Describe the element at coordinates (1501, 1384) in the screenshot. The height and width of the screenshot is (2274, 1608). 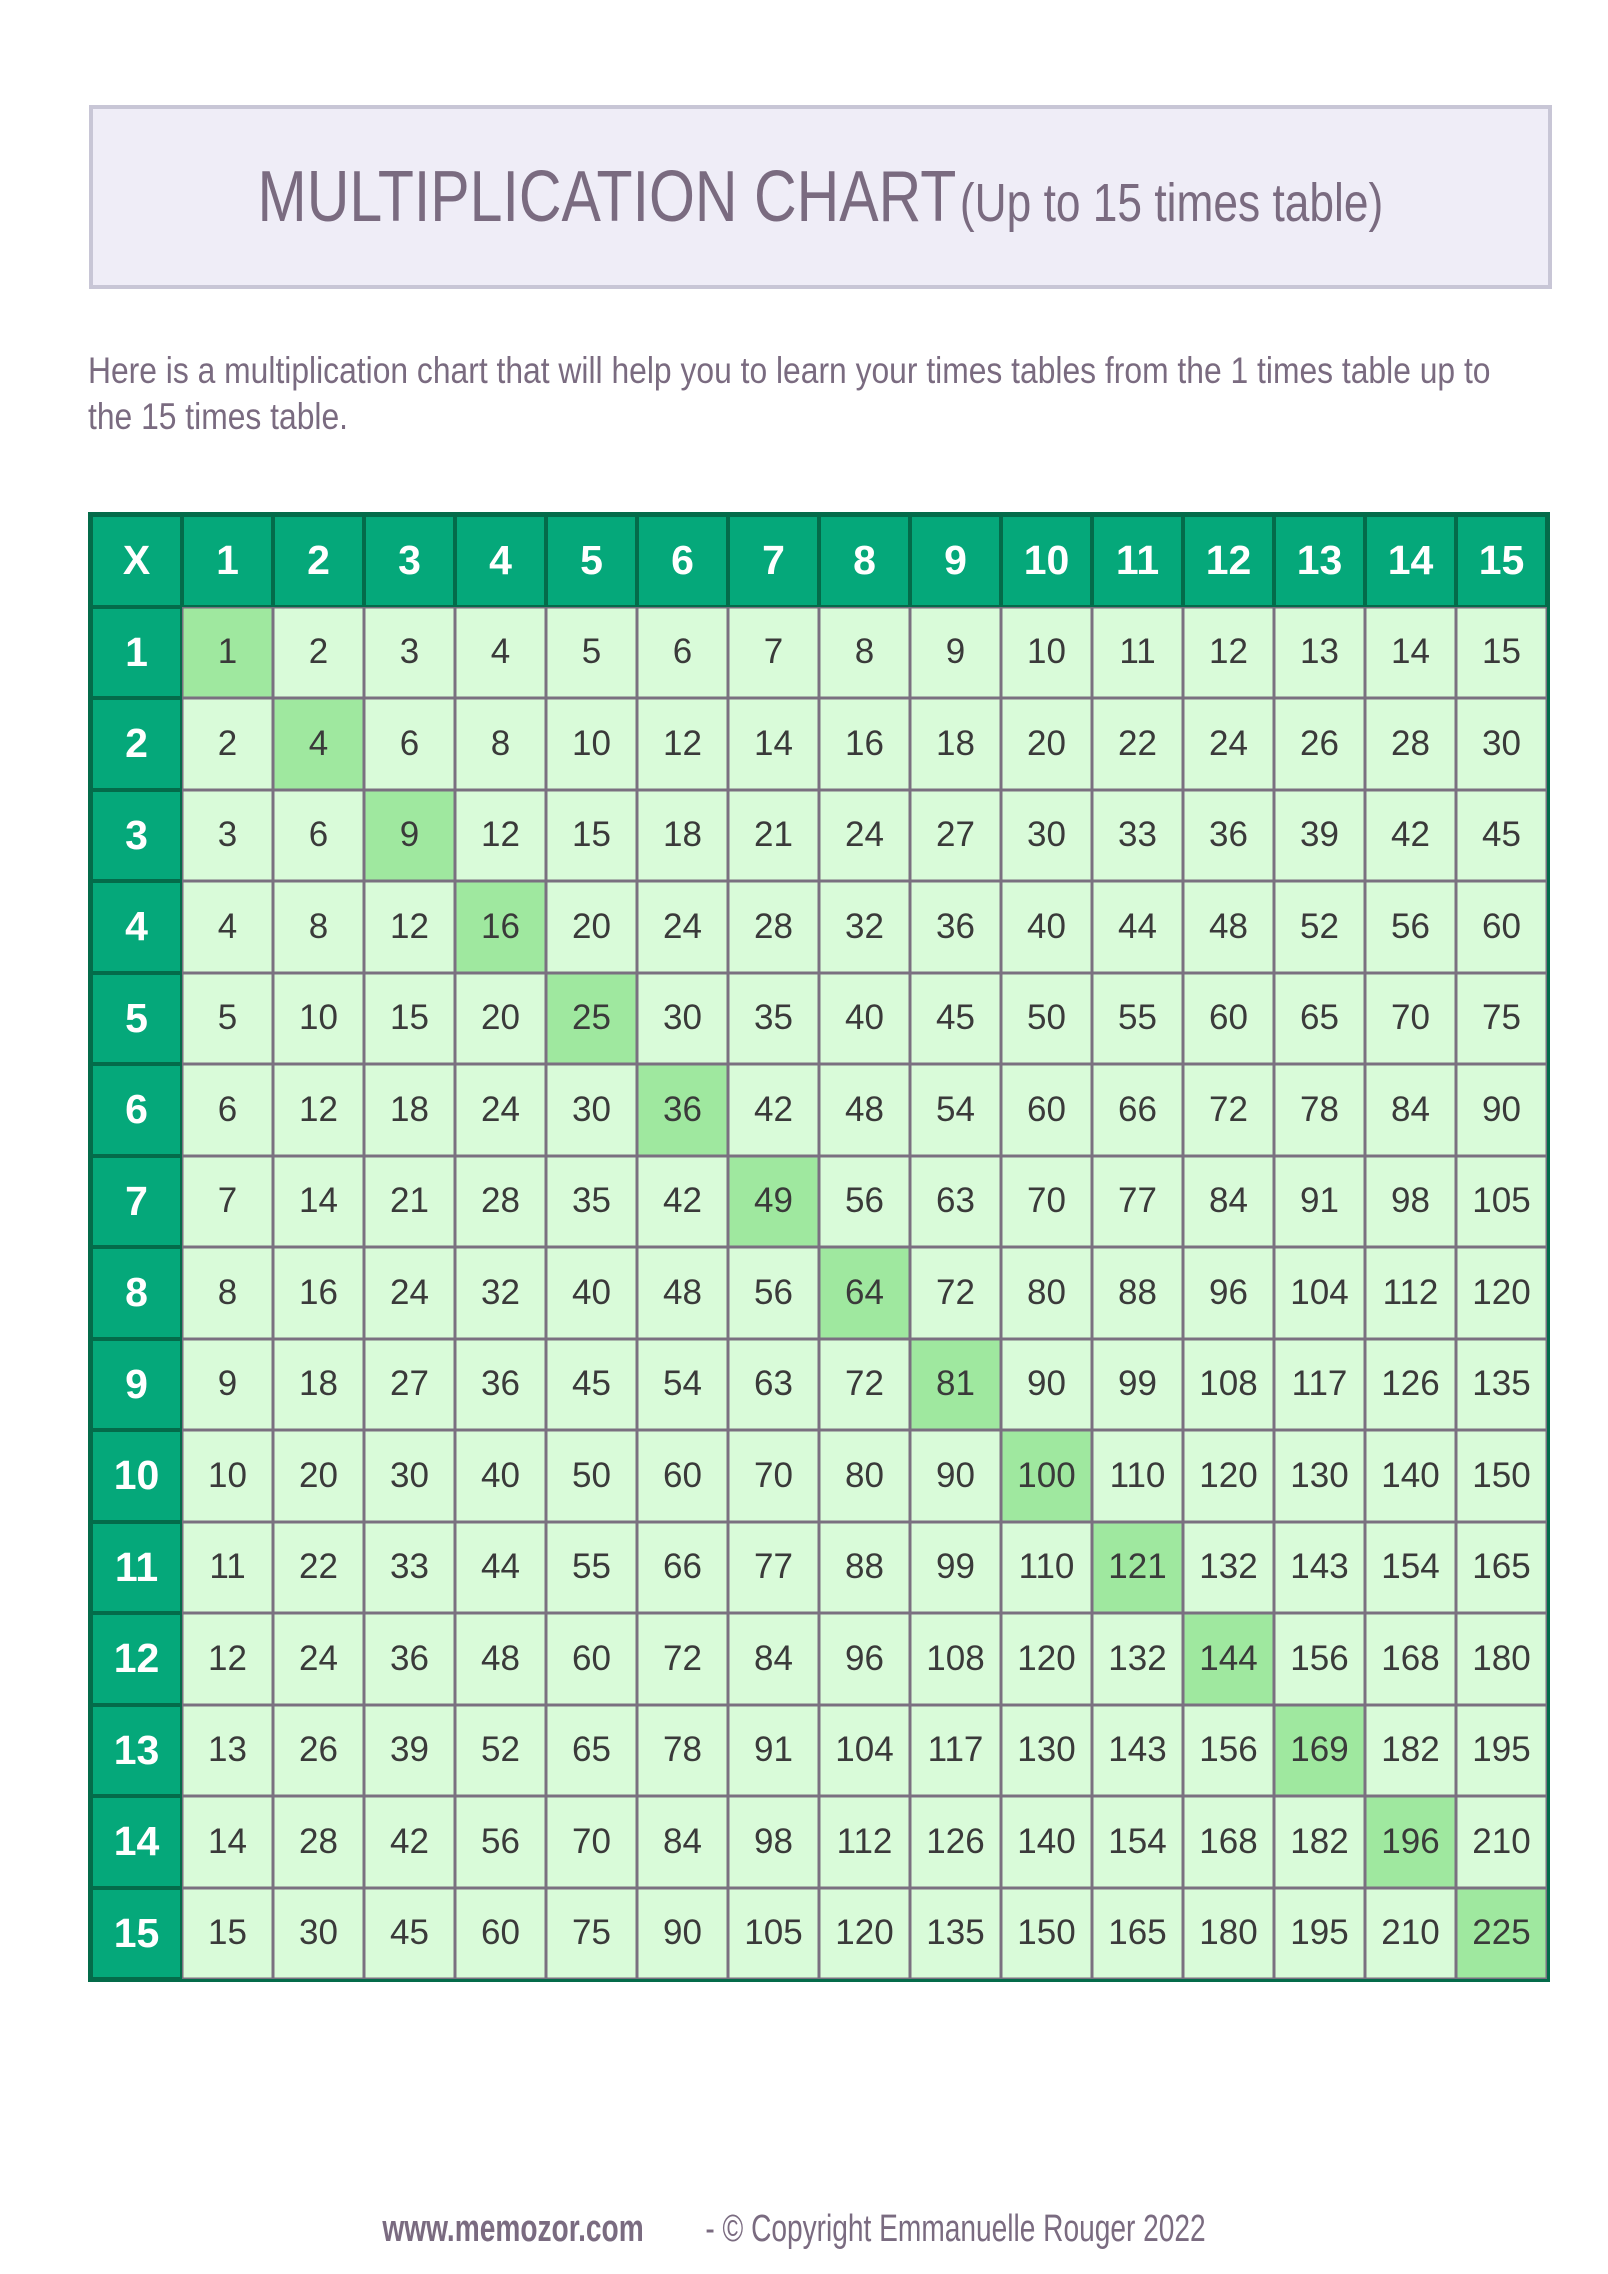
I see `product-cell: 135` at that location.